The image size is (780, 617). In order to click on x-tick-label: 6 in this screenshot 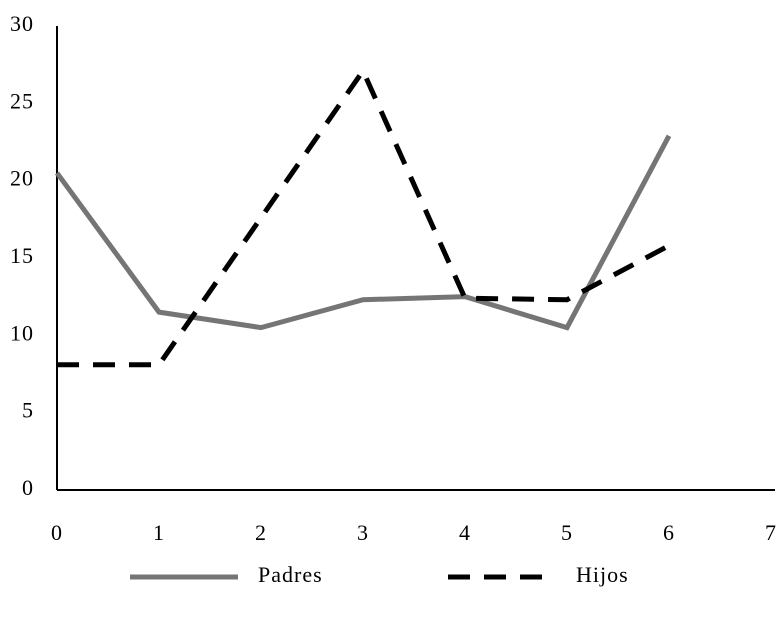, I will do `click(669, 532)`.